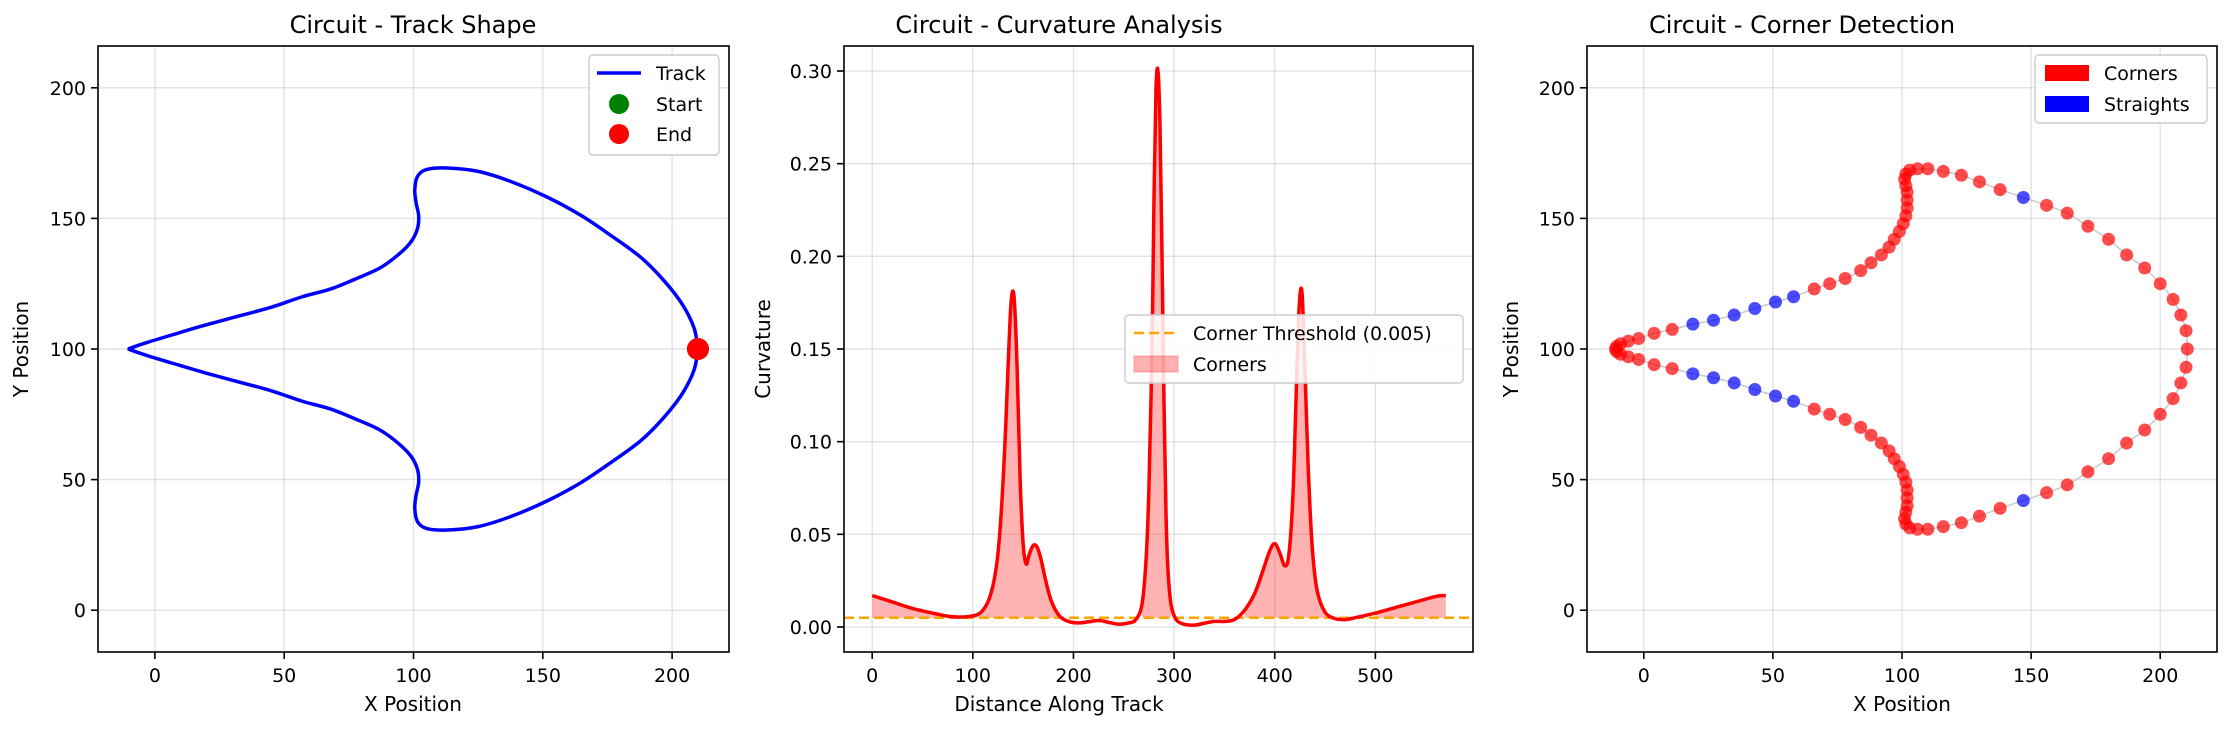 This screenshot has height=731, width=2234. What do you see at coordinates (1275, 676) in the screenshot?
I see `x-tick-label: 400` at bounding box center [1275, 676].